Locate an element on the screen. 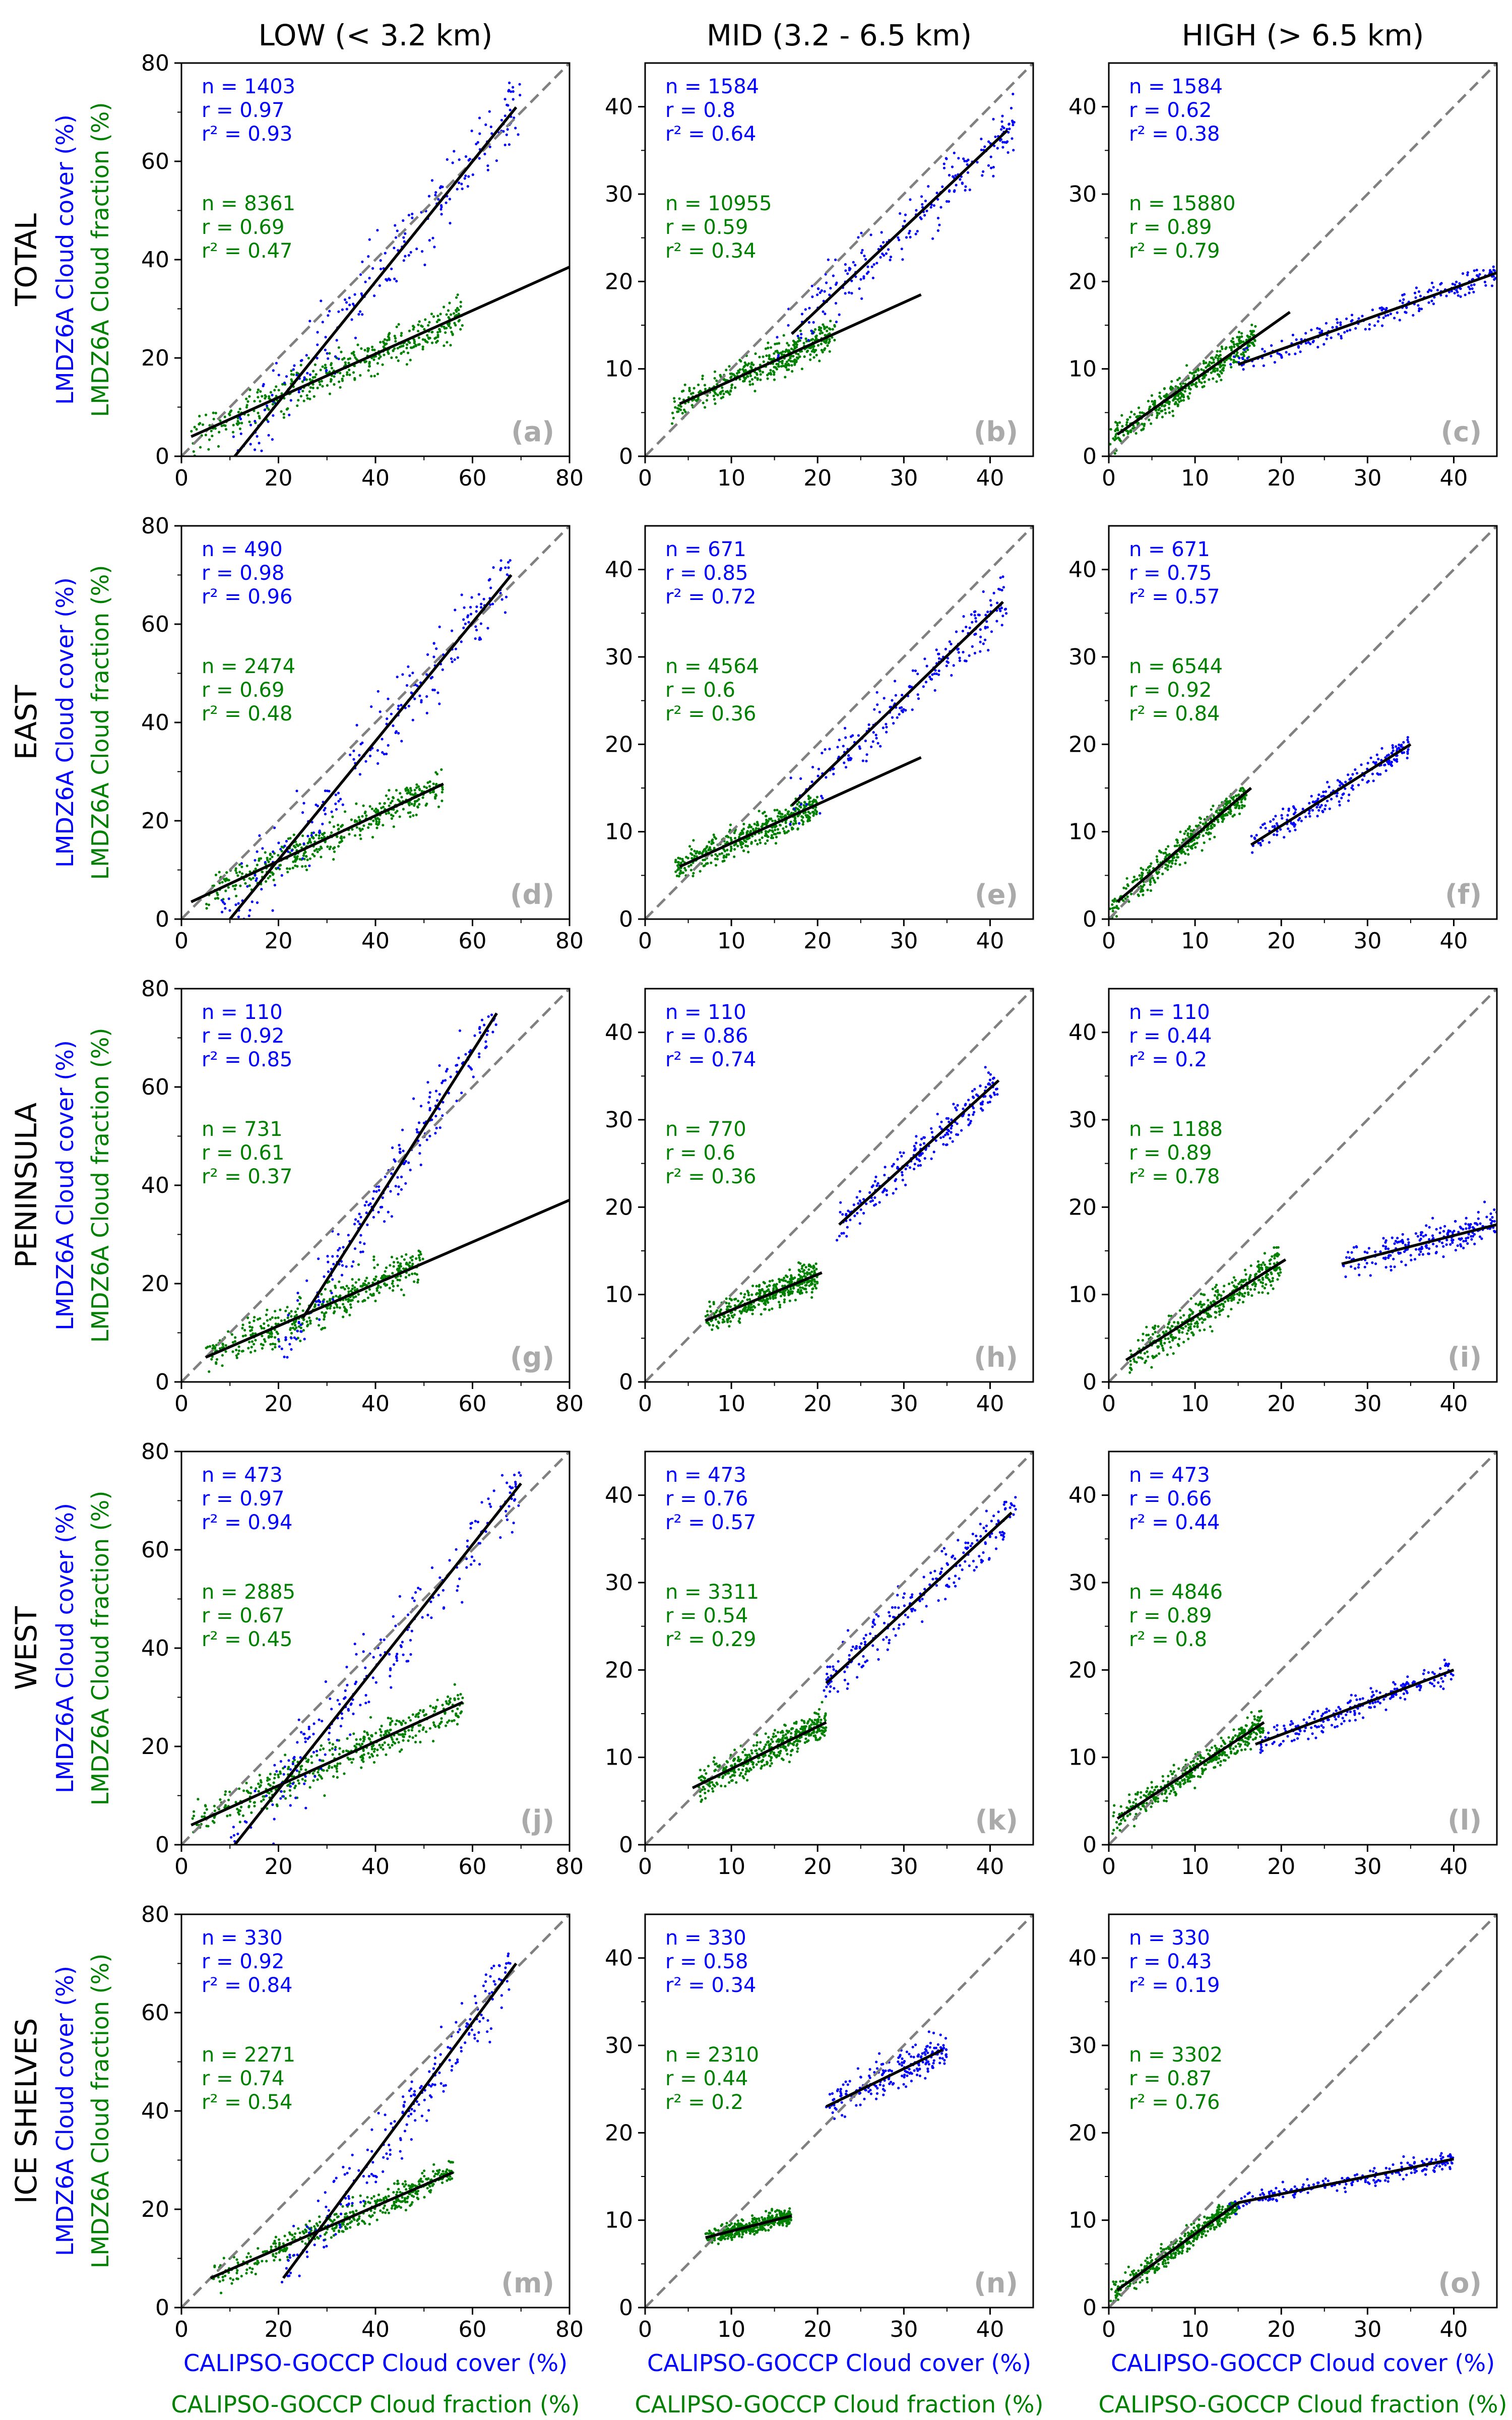  row-label-total: TOTAL is located at coordinates (26, 260).